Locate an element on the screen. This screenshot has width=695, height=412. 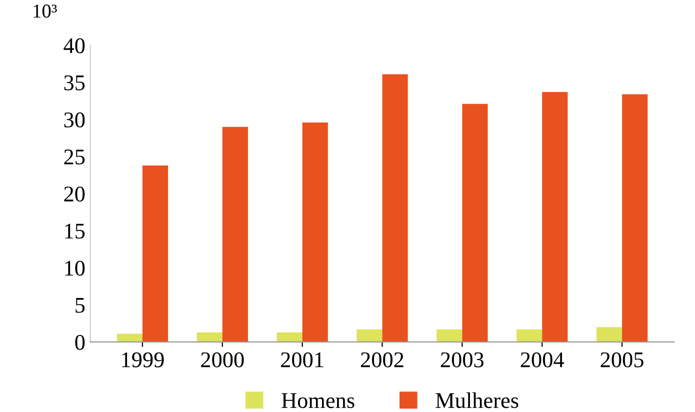
x-tick-label: 2002 is located at coordinates (382, 360).